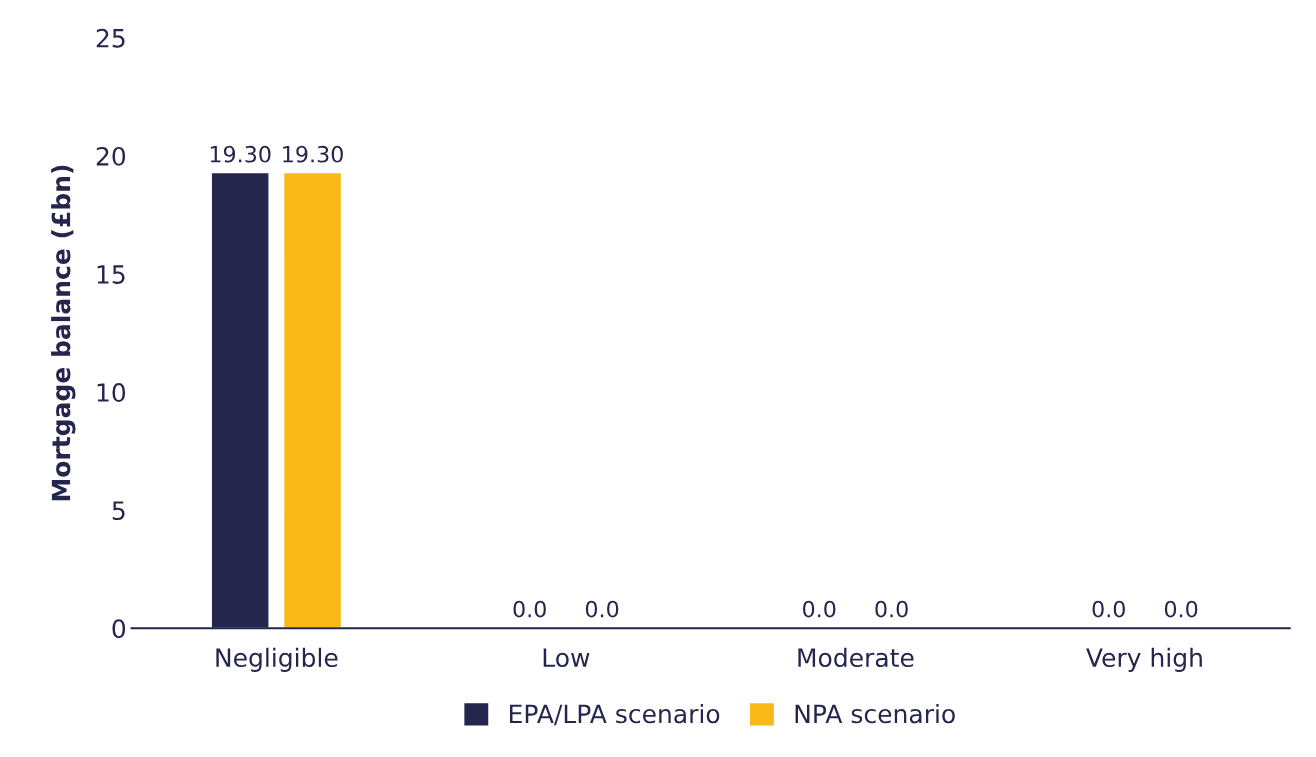 The height and width of the screenshot is (757, 1316). I want to click on legend-label: EPA/LPA scenario, so click(615, 714).